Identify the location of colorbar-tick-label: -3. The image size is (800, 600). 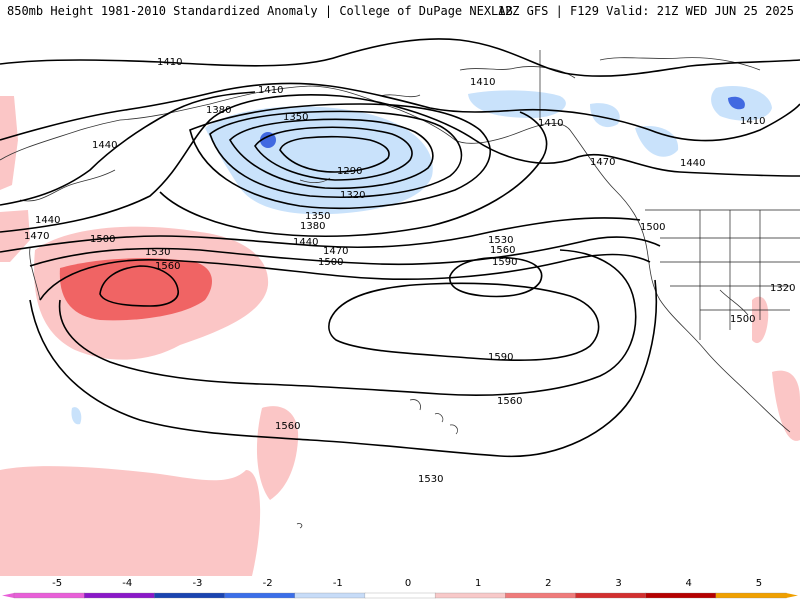
(197, 583).